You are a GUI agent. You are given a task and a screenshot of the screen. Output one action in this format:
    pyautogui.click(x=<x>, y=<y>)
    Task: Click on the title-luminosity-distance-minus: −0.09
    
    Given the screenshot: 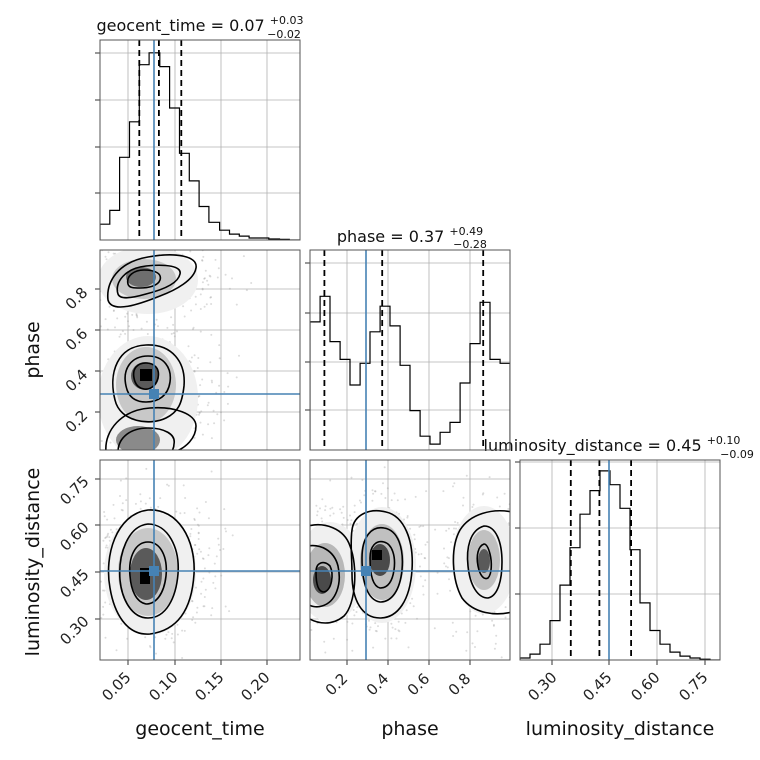 What is the action you would take?
    pyautogui.click(x=737, y=454)
    